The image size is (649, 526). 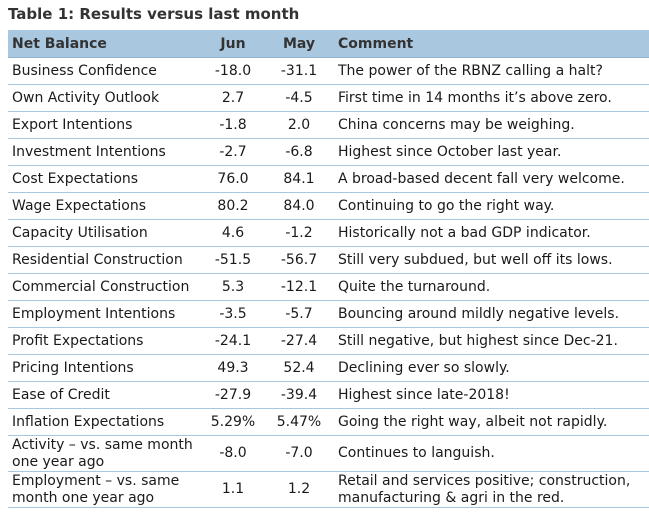 What do you see at coordinates (299, 341) in the screenshot?
I see `row-may-value: -27.4` at bounding box center [299, 341].